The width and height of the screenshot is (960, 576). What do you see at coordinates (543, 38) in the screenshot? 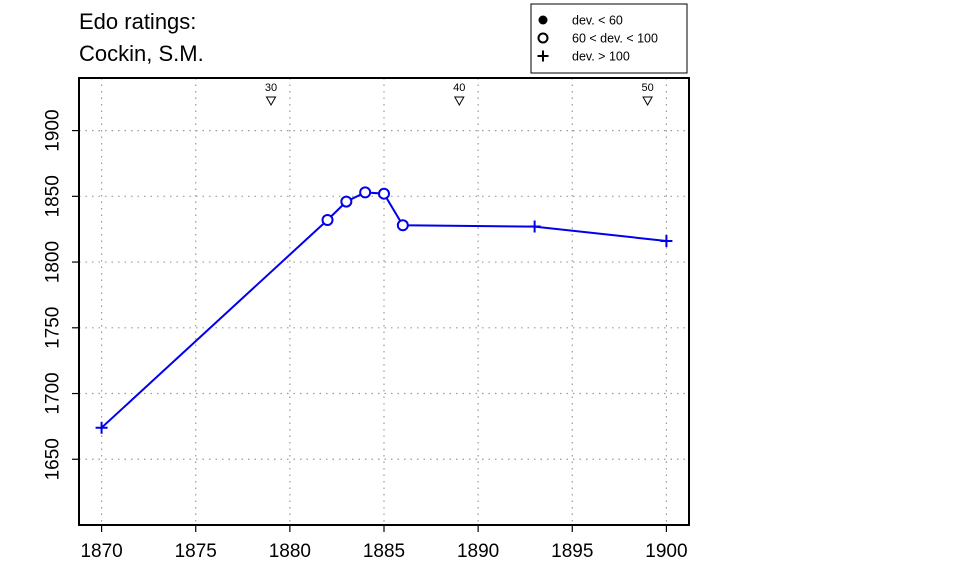
I see `legend-open-circle-icon` at bounding box center [543, 38].